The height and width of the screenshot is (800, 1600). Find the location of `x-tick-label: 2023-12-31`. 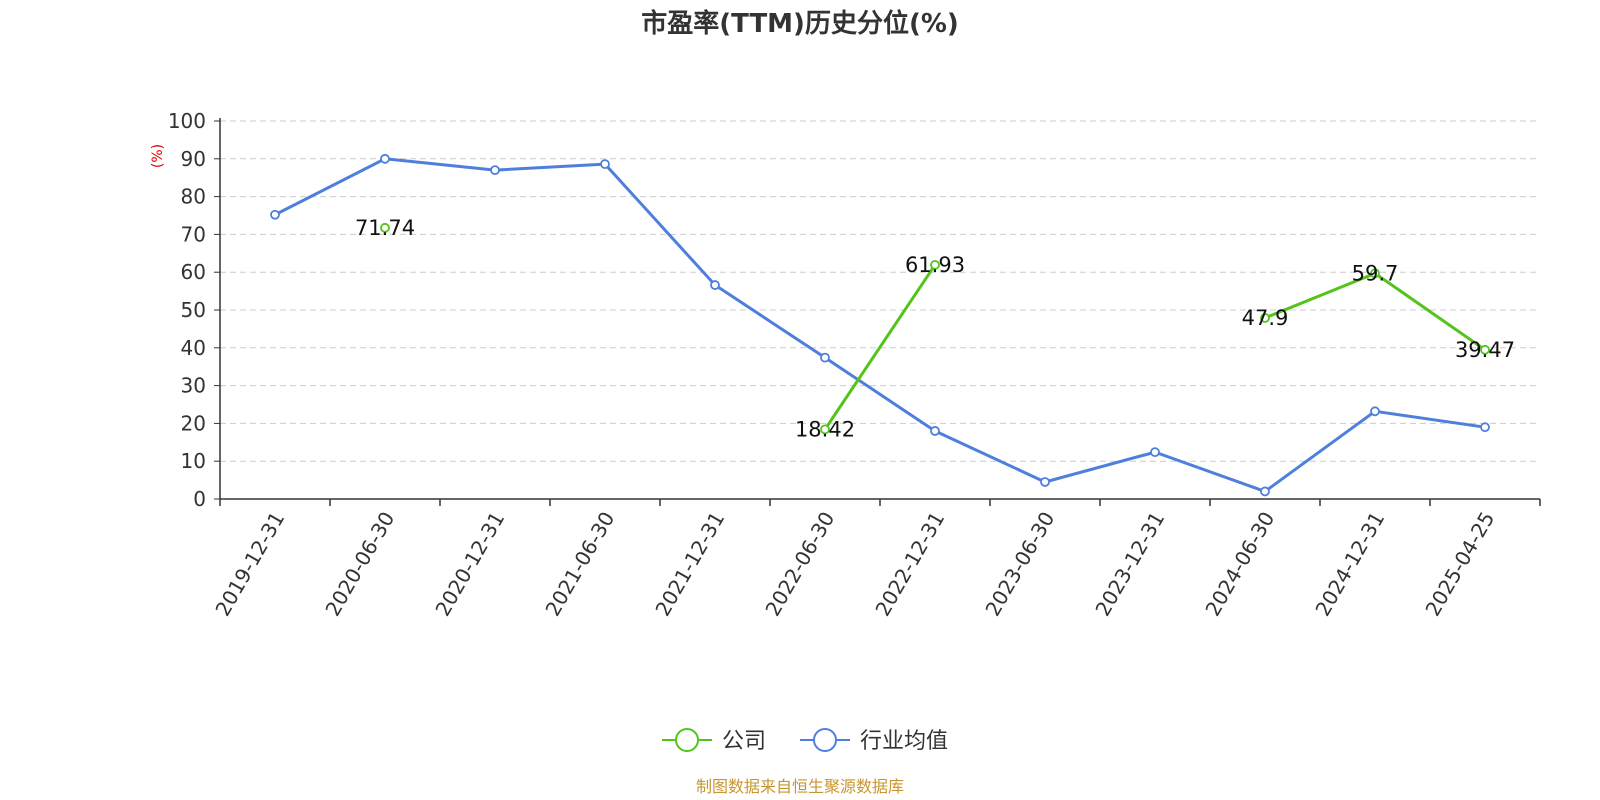

x-tick-label: 2023-12-31 is located at coordinates (1129, 564).